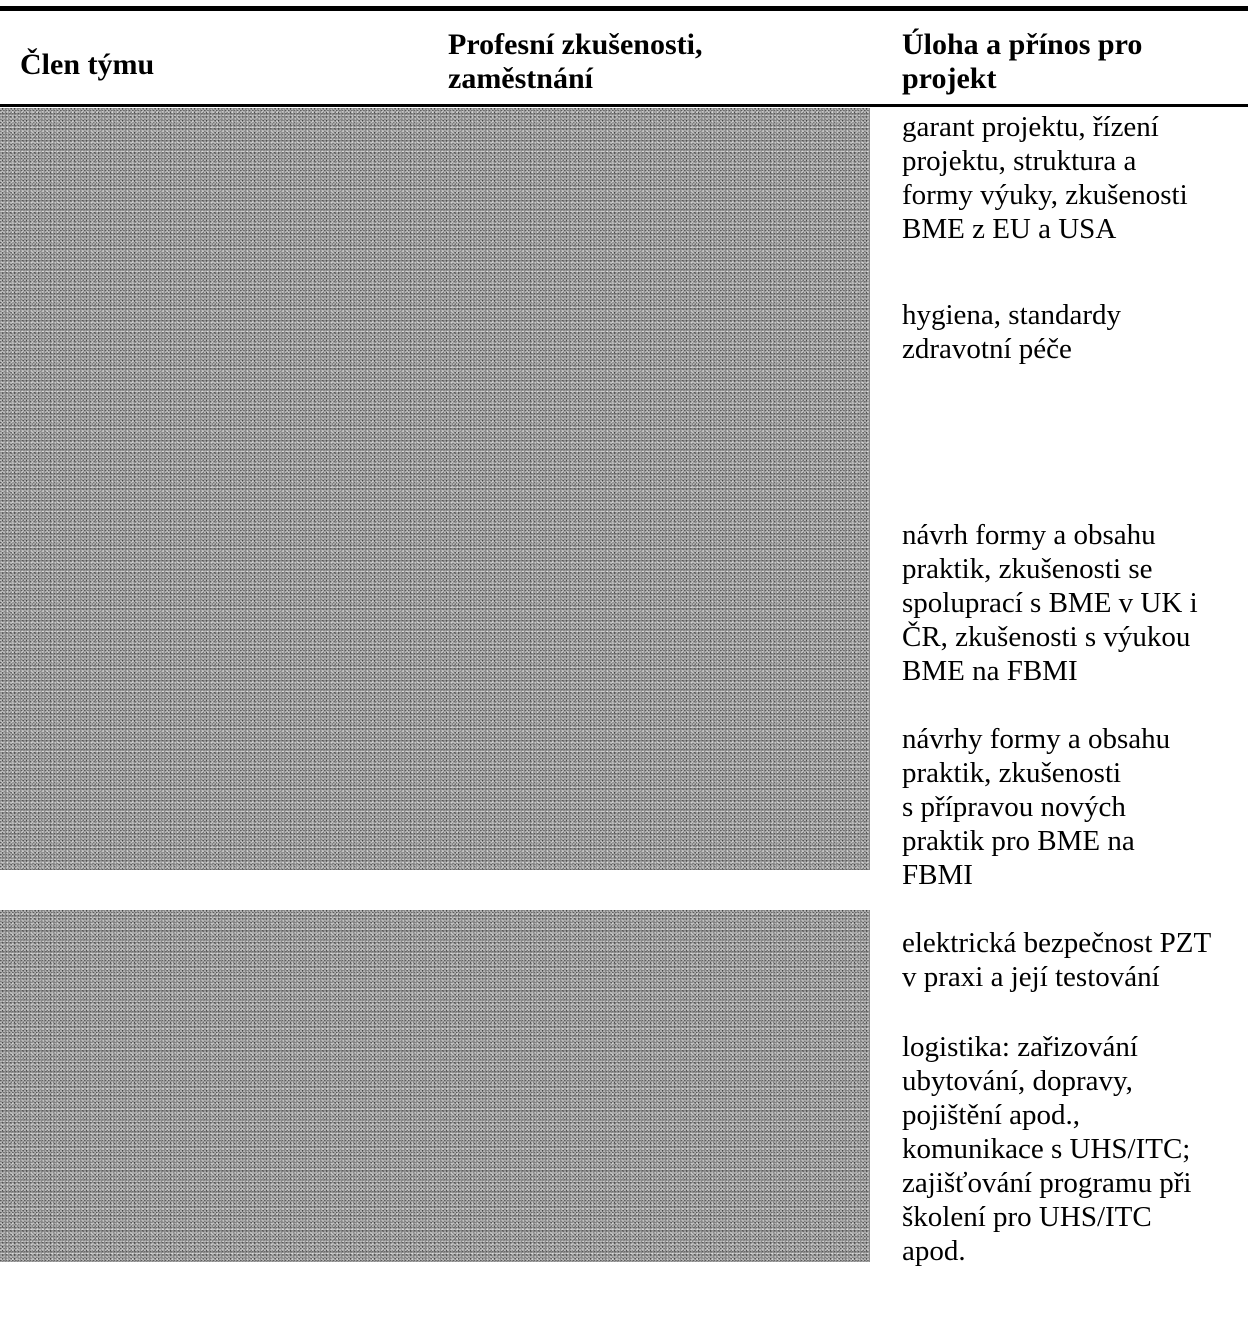  Describe the element at coordinates (1012, 332) in the screenshot. I see `role-cell: hygiena, standardy zdravotní péče` at that location.